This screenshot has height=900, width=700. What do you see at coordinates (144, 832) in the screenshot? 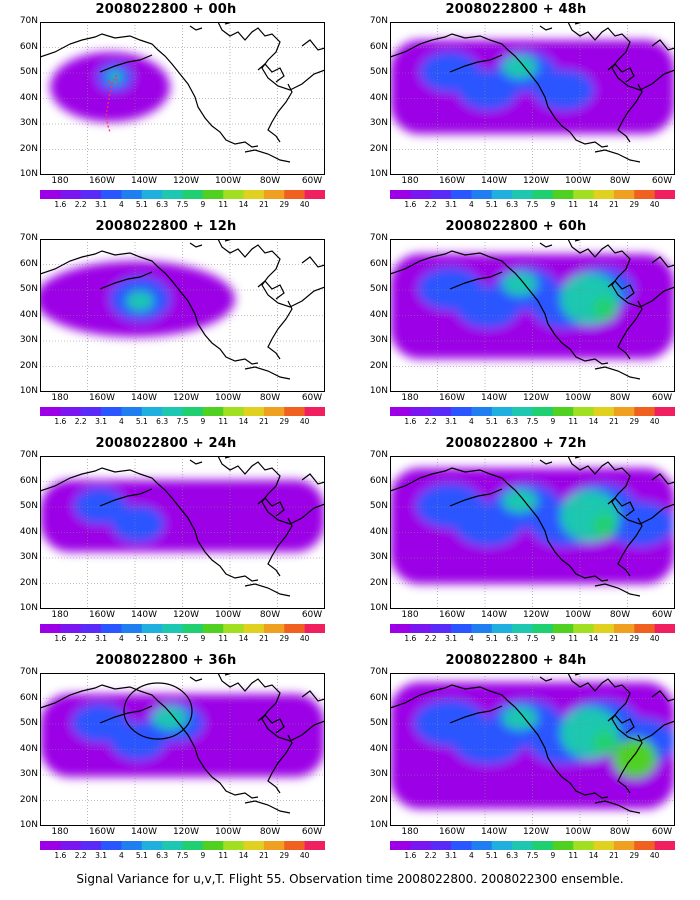
I see `lon-tick-label: 140W` at bounding box center [144, 832].